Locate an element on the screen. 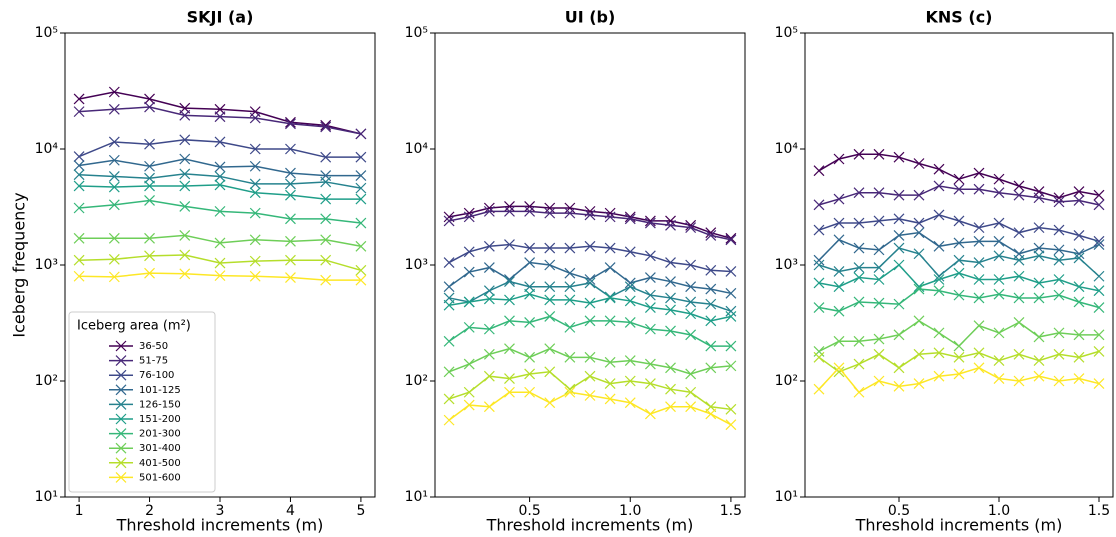 The height and width of the screenshot is (537, 1116). x-tick-label: 1.0 is located at coordinates (630, 511).